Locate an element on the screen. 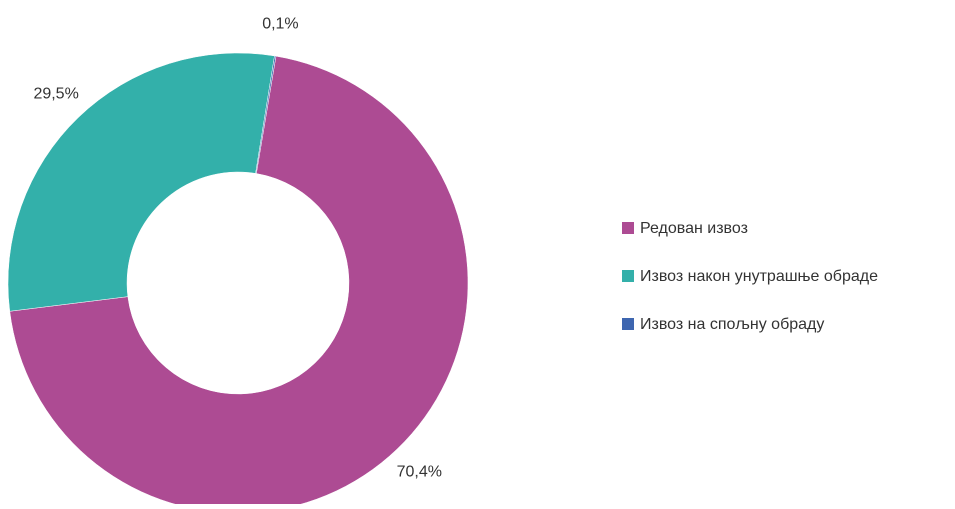  data-label: 70,4% is located at coordinates (419, 471).